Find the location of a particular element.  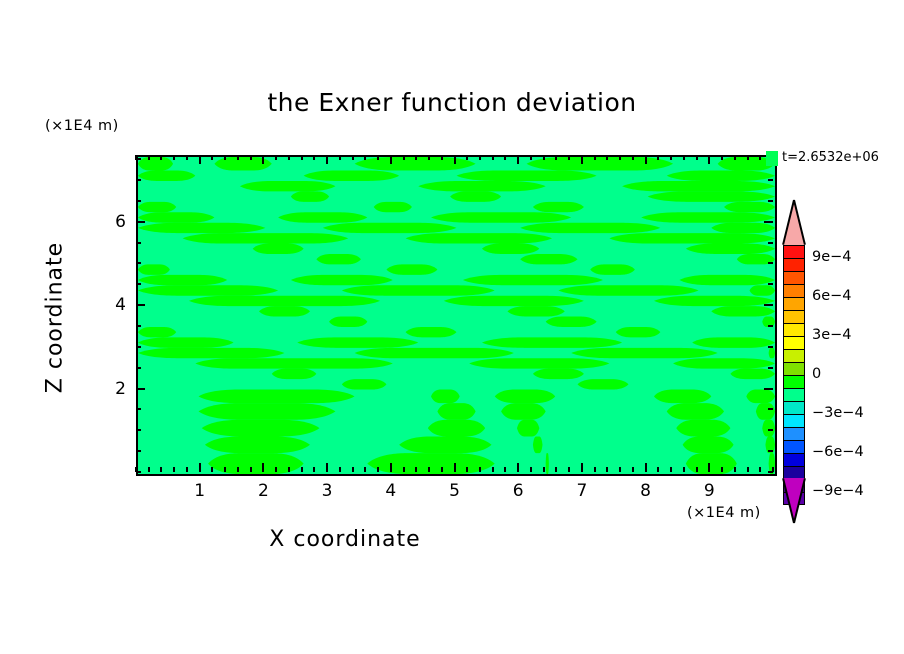

x-axis-tick-label: 9 is located at coordinates (709, 491).